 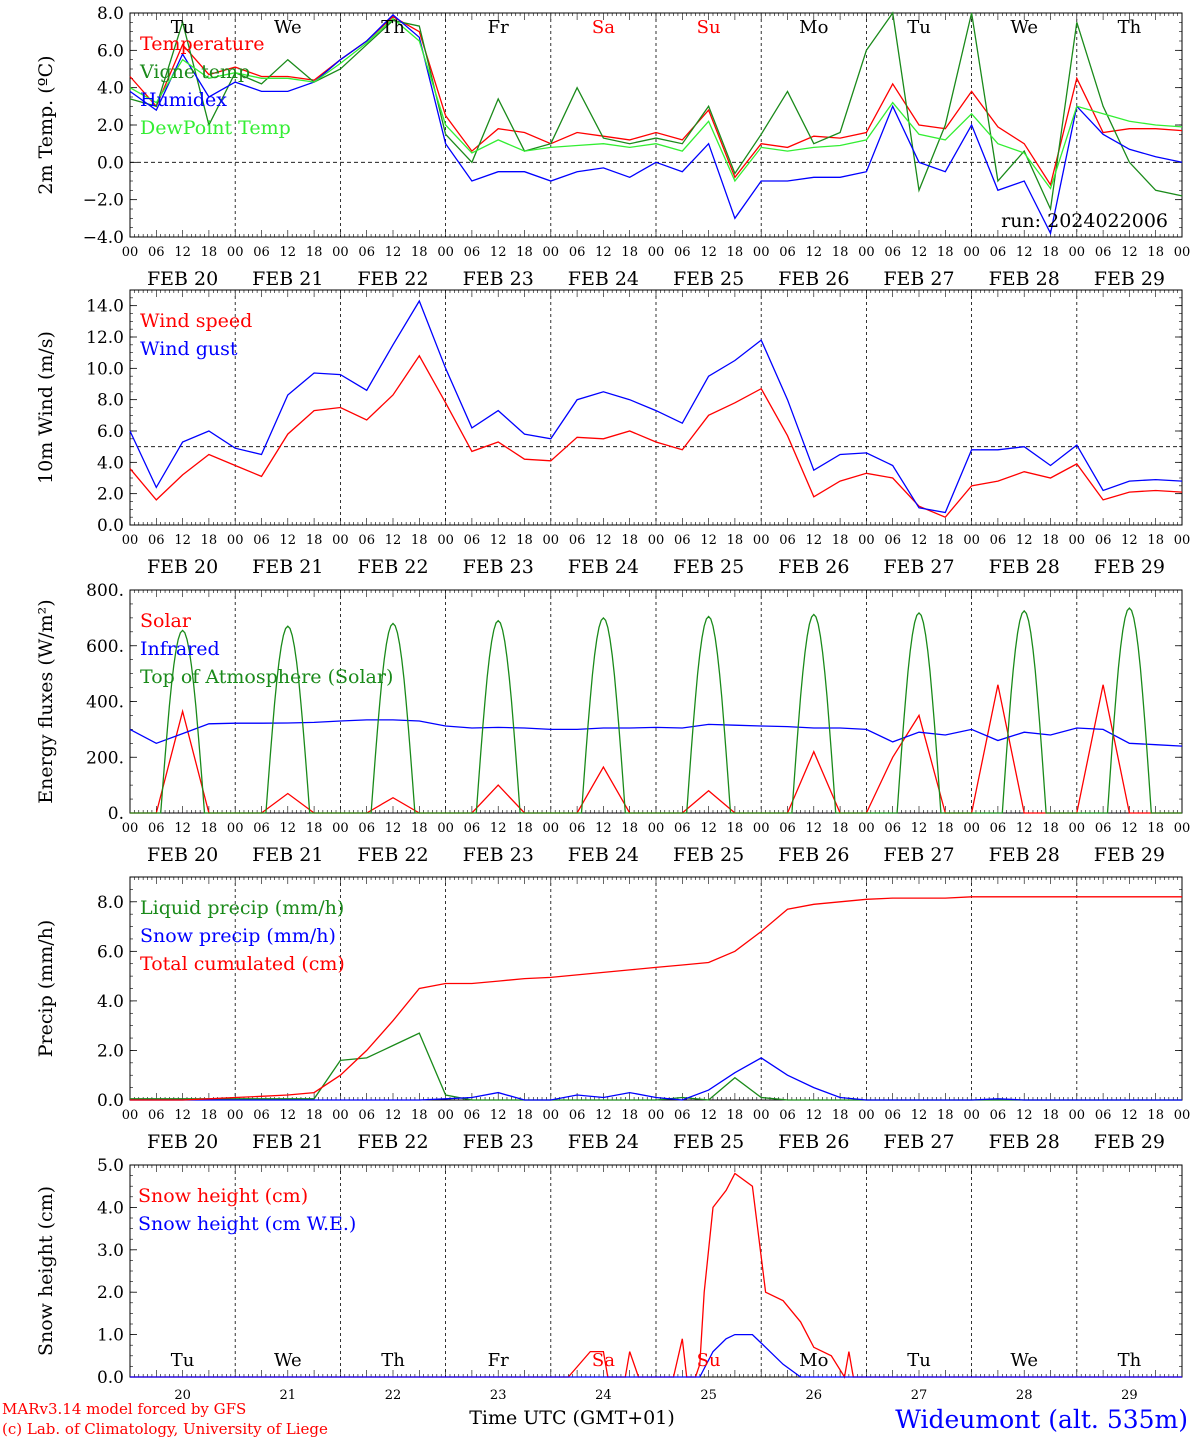 I want to click on date-label: FEB 27, so click(x=918, y=855).